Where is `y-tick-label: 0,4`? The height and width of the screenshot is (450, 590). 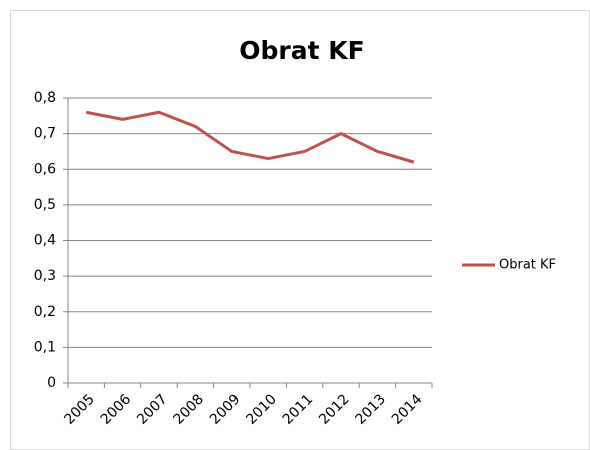 y-tick-label: 0,4 is located at coordinates (45, 241).